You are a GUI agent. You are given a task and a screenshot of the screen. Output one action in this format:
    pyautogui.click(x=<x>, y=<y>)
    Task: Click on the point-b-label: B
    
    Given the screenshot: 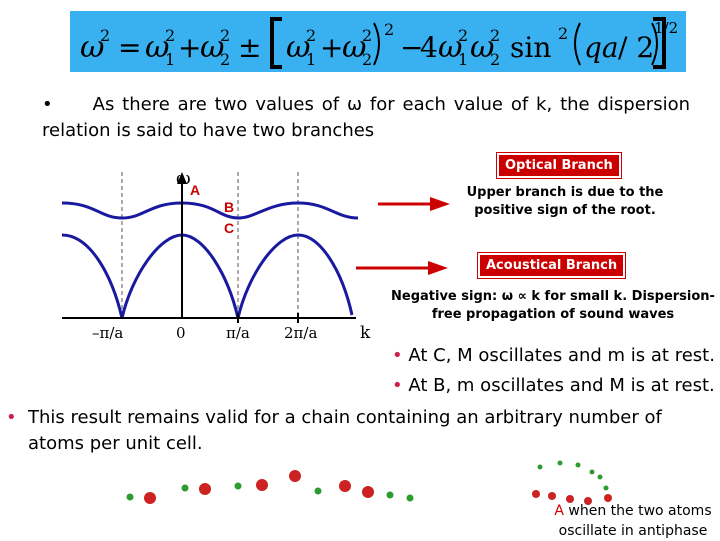 What is the action you would take?
    pyautogui.click(x=229, y=207)
    